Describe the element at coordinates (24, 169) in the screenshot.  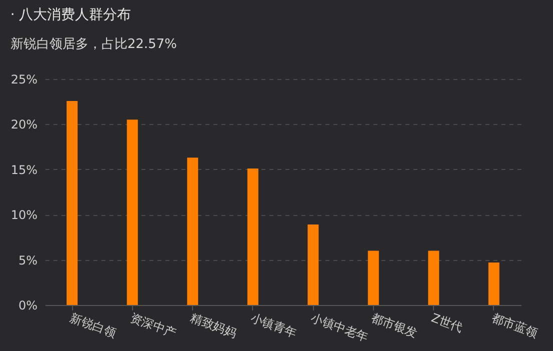
I see `y-tick-label: 15%` at that location.